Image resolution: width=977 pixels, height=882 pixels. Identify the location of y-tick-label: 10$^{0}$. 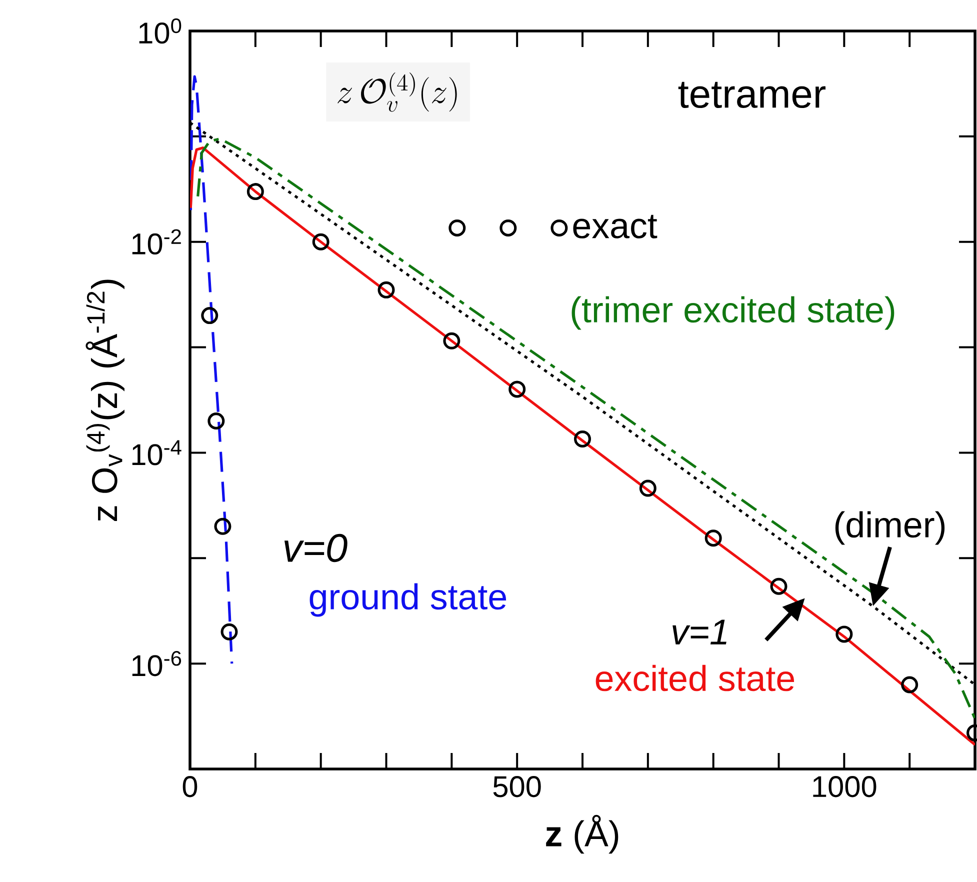
(160, 31).